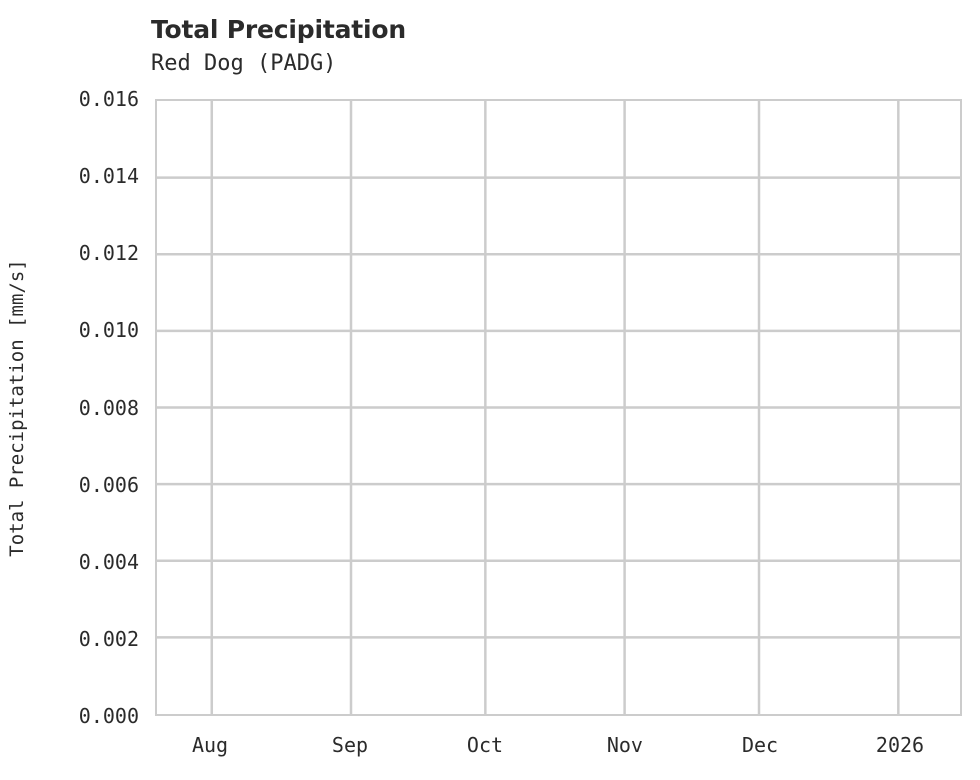 This screenshot has height=780, width=980. Describe the element at coordinates (108, 176) in the screenshot. I see `y-tick-label: 0.014` at that location.